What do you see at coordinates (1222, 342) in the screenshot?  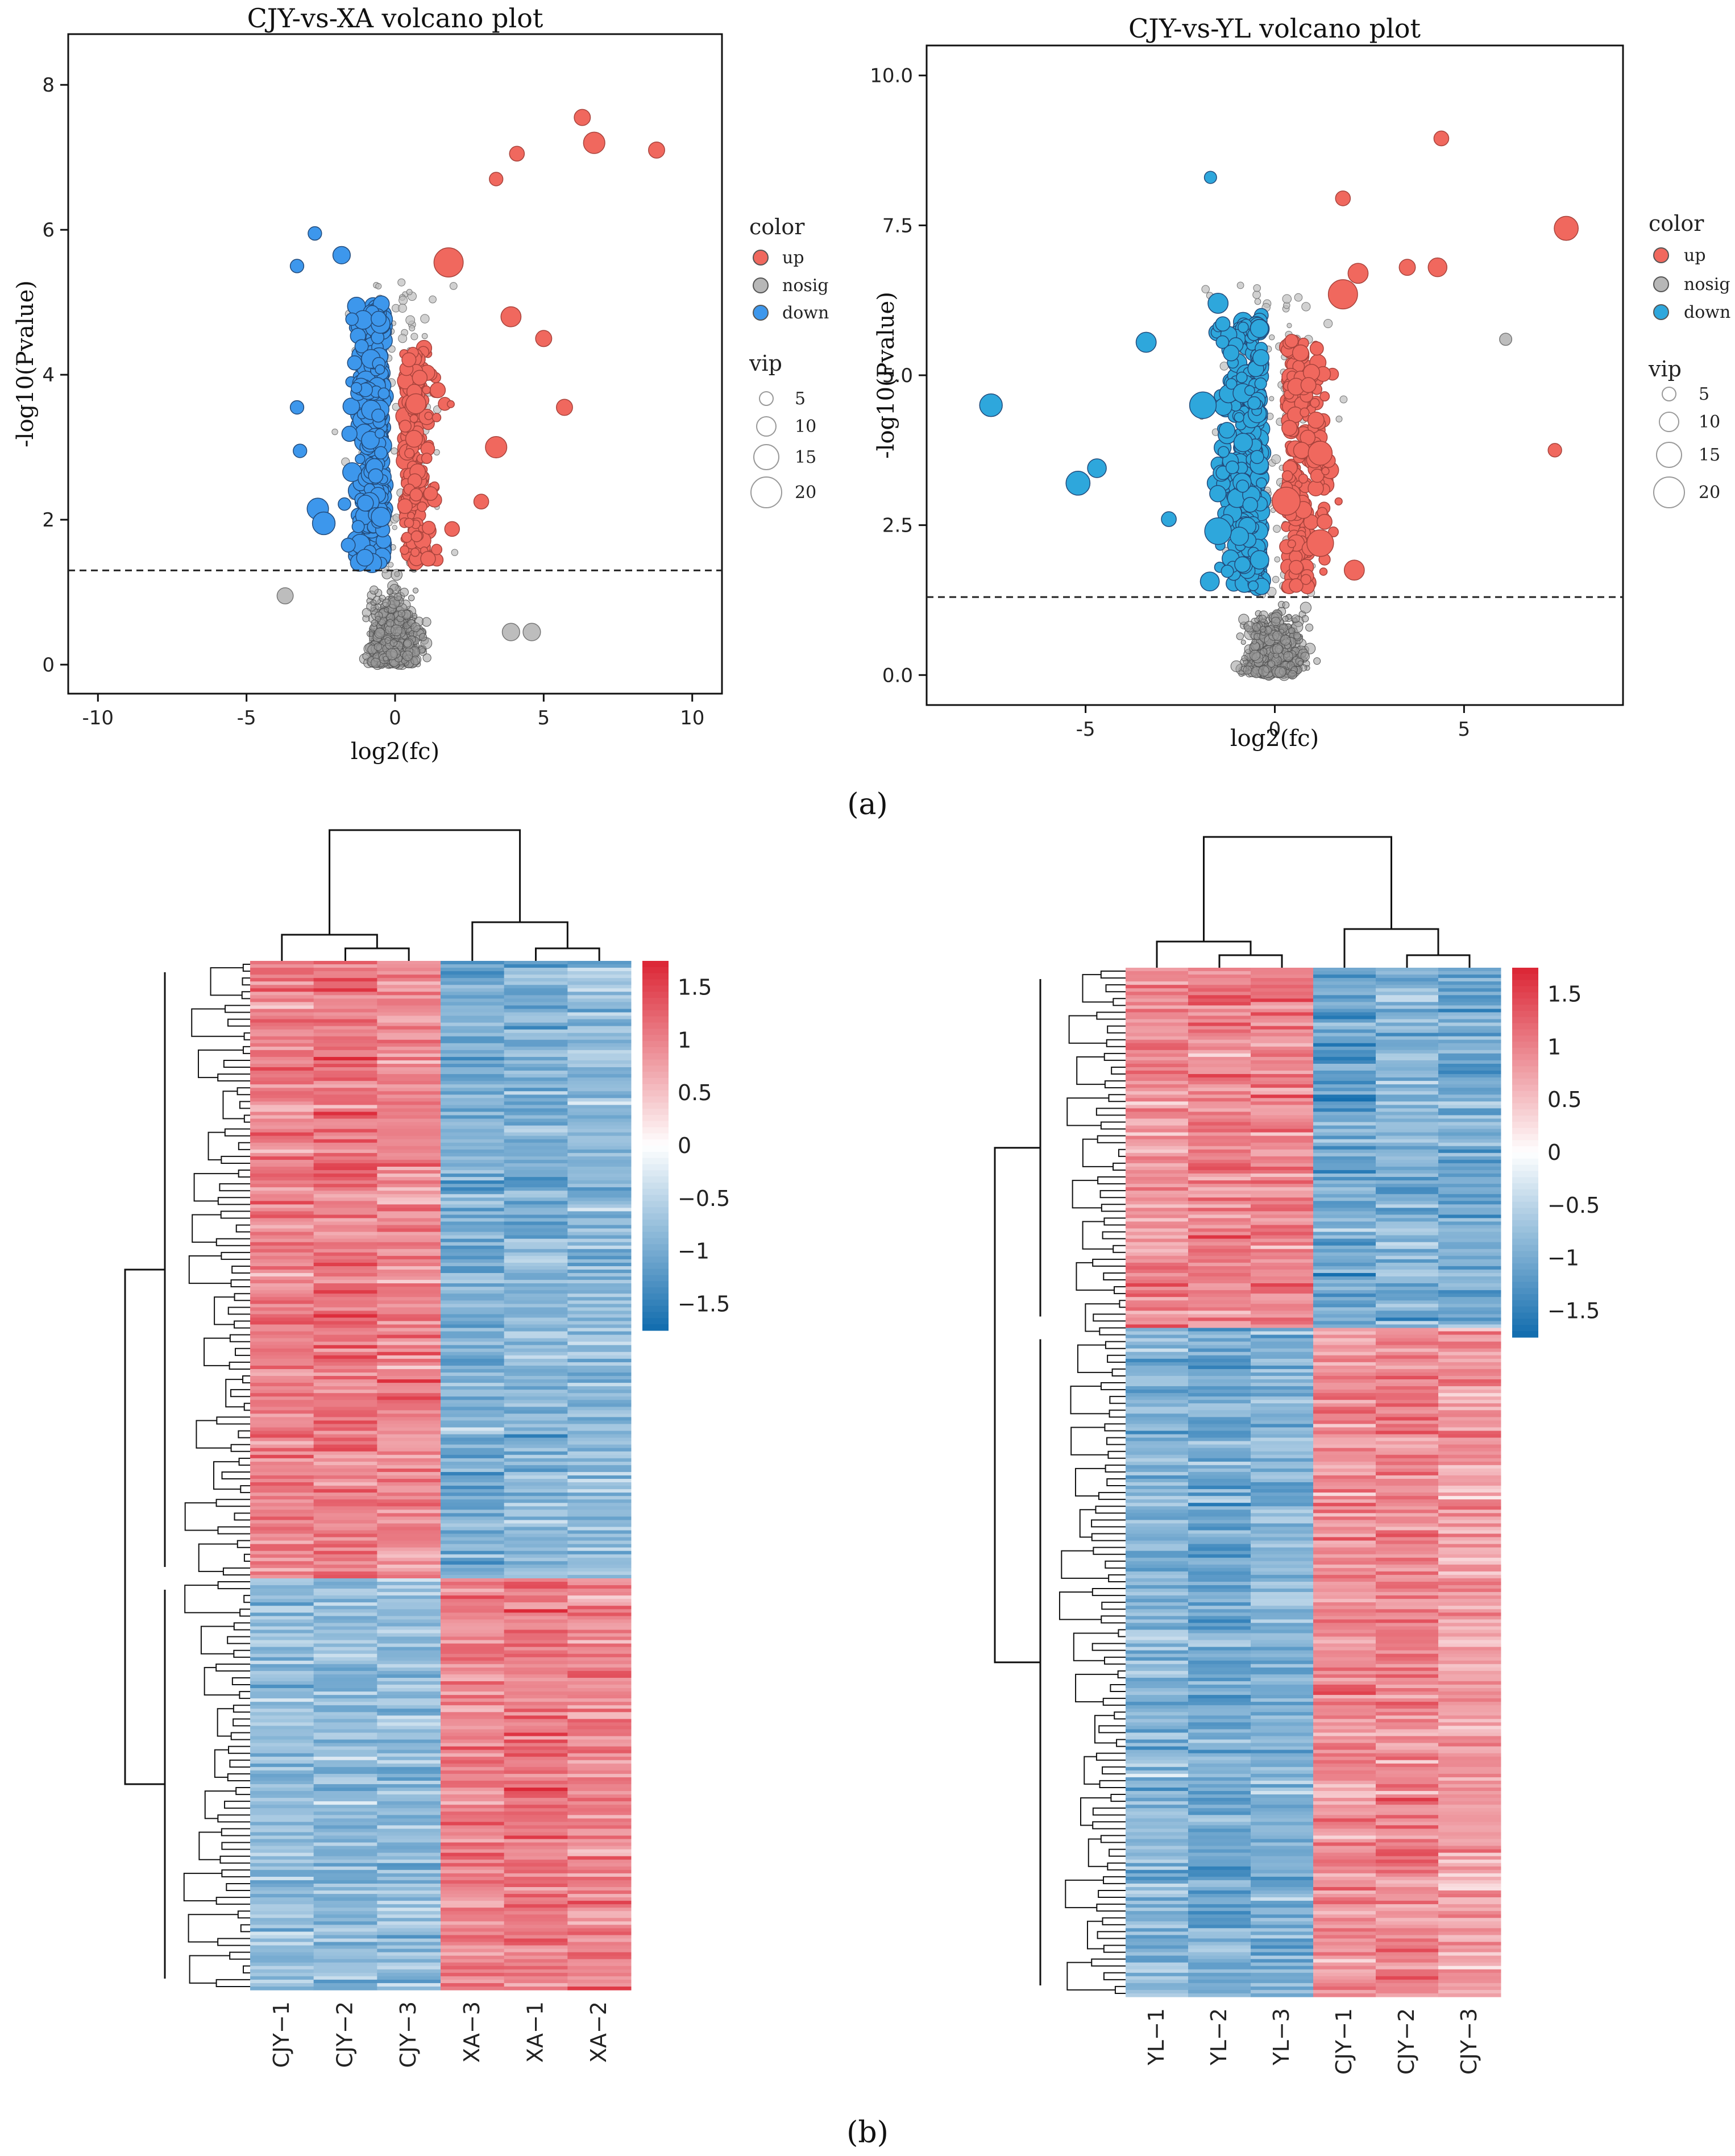 I see `point-down` at bounding box center [1222, 342].